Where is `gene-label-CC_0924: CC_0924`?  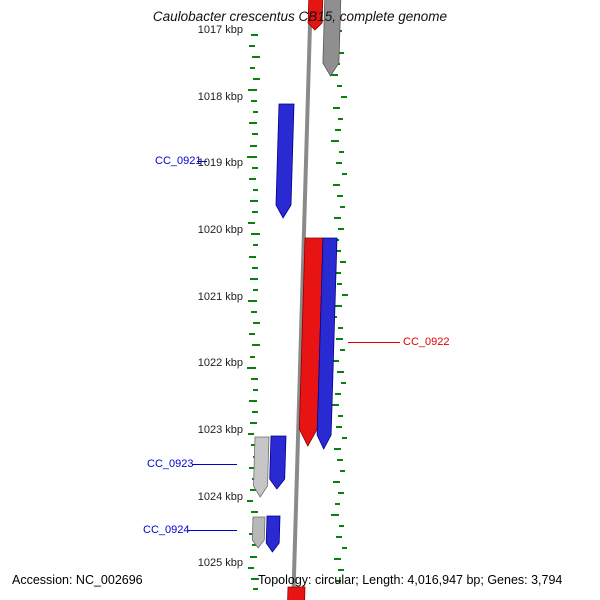
gene-label-CC_0924: CC_0924 is located at coordinates (166, 530).